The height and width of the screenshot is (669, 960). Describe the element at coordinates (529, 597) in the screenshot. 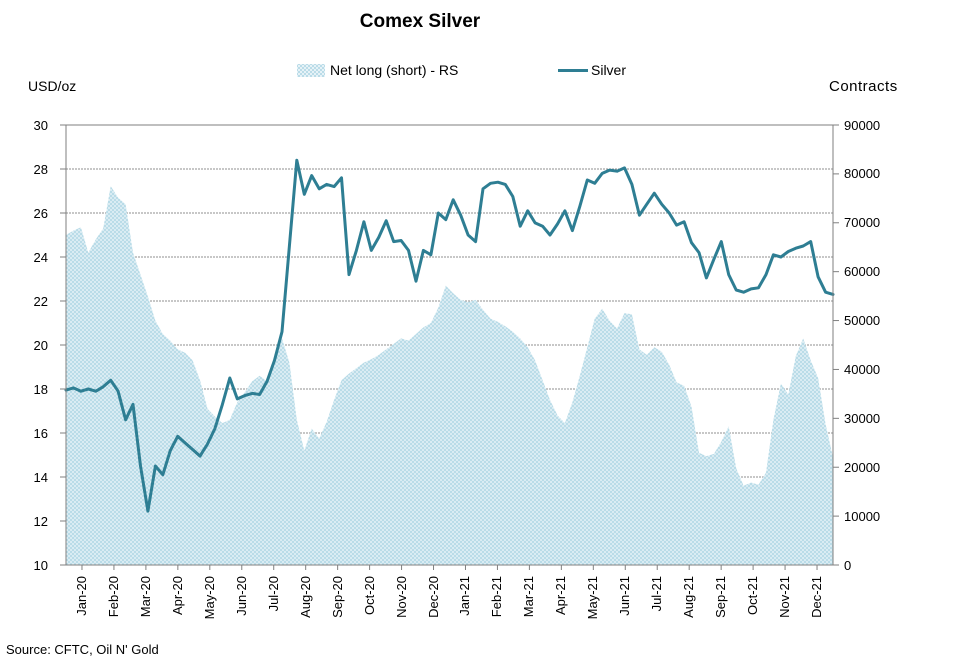

I see `x-axis-month-label: Mar-21` at that location.